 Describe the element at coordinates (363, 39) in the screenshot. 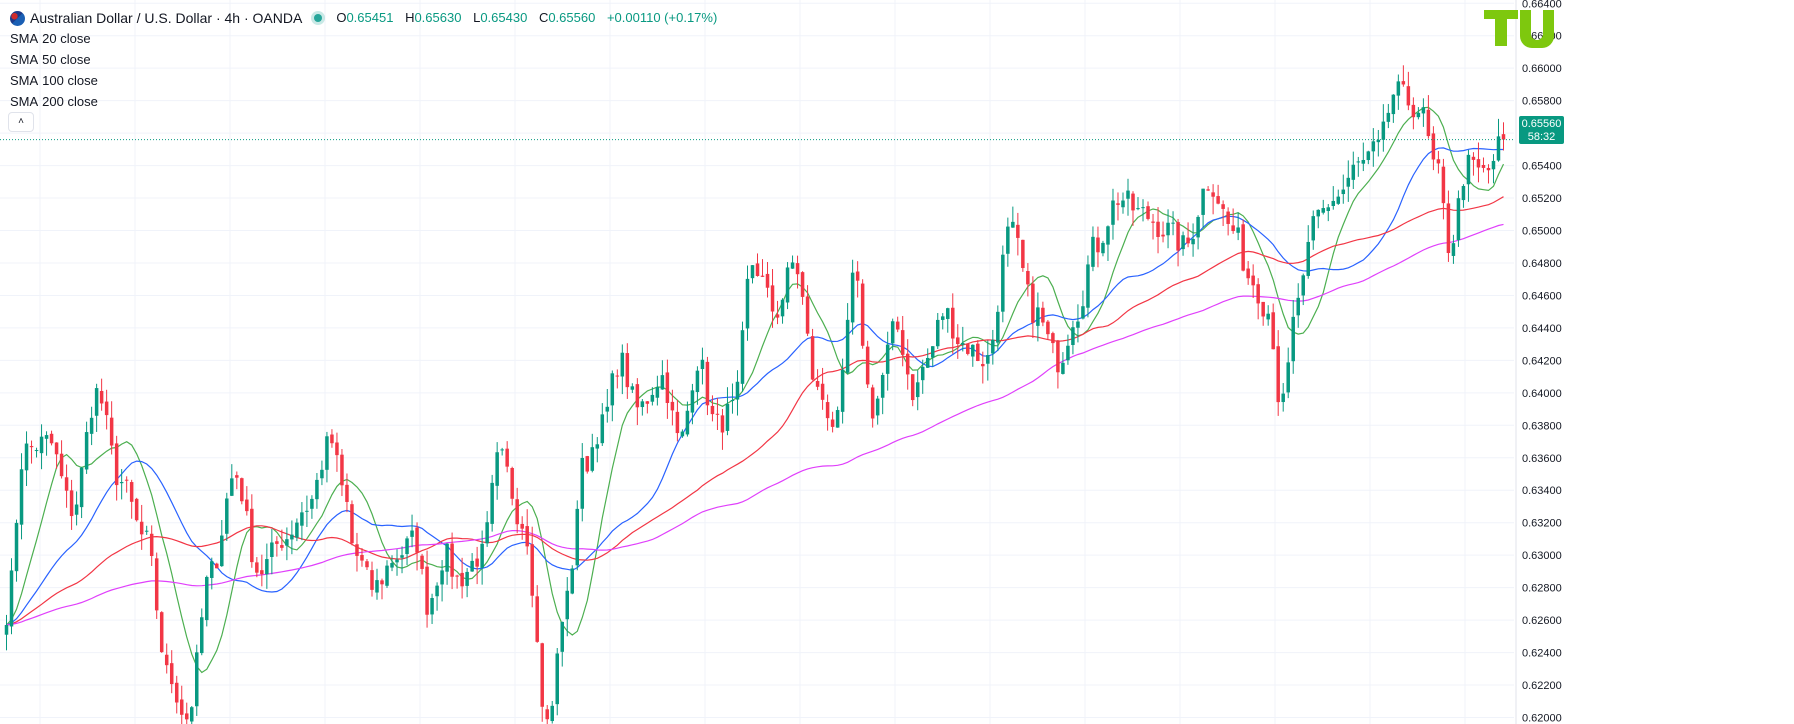

I see `indicator-sma-20: SMA 20 close` at that location.